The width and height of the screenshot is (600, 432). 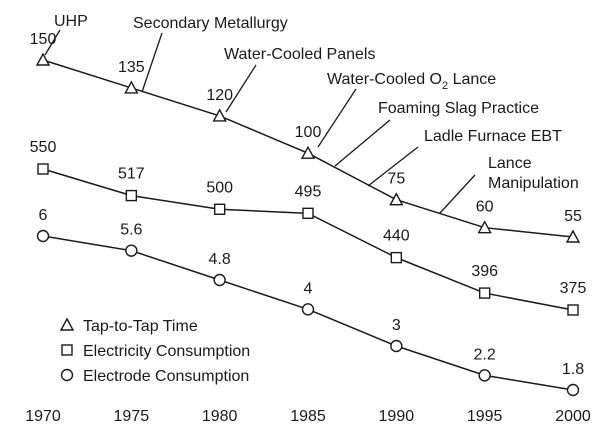 I want to click on data-label: 4.8, so click(x=220, y=259).